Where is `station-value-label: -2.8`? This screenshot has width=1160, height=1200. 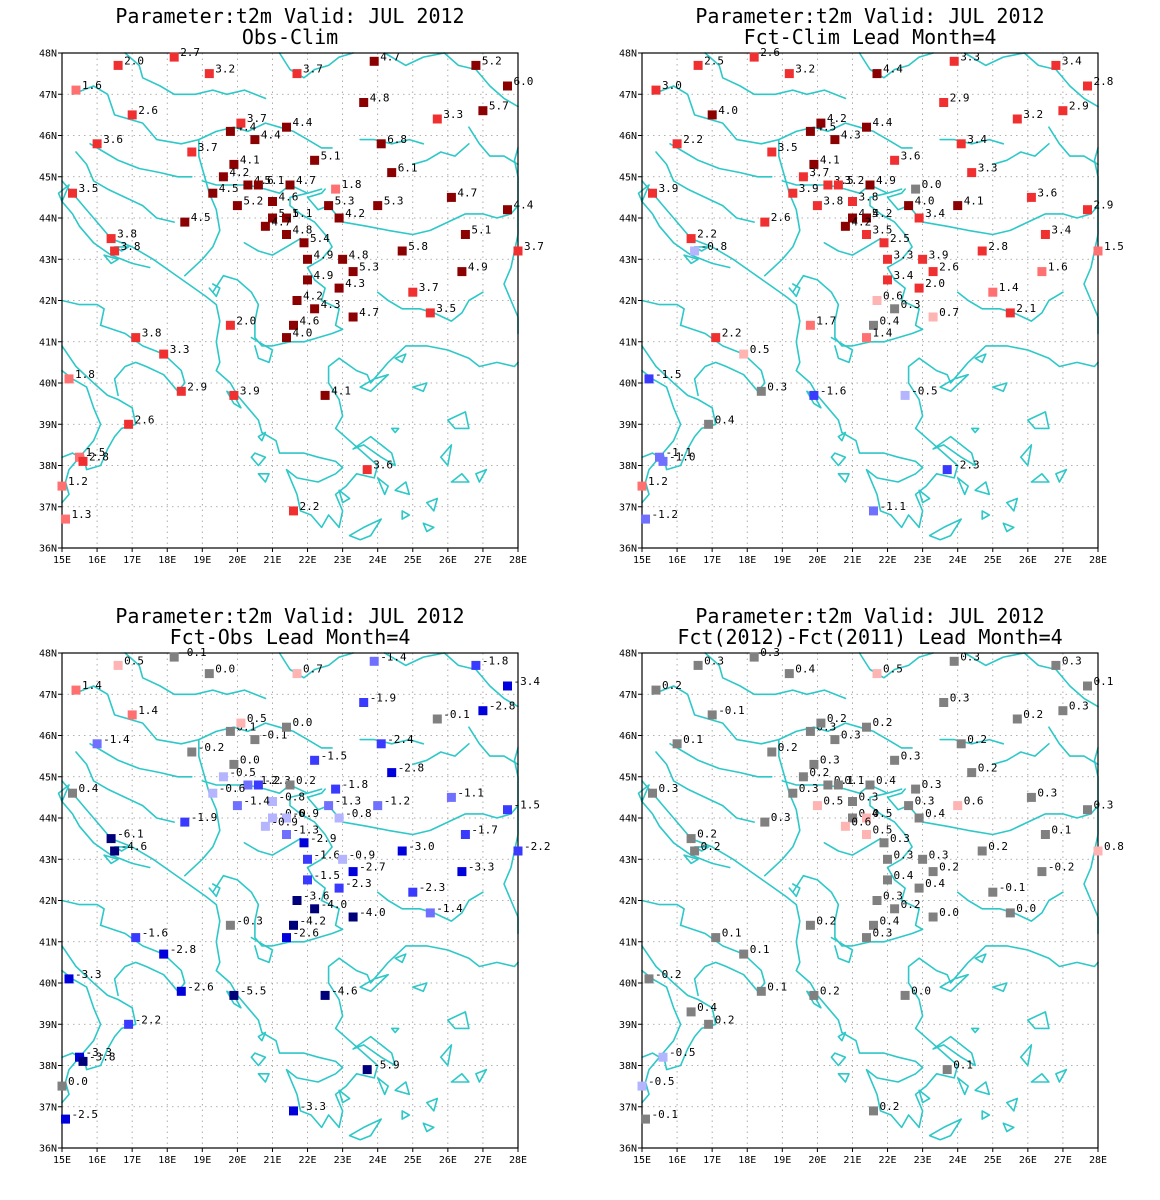 station-value-label: -2.8 is located at coordinates (502, 706).